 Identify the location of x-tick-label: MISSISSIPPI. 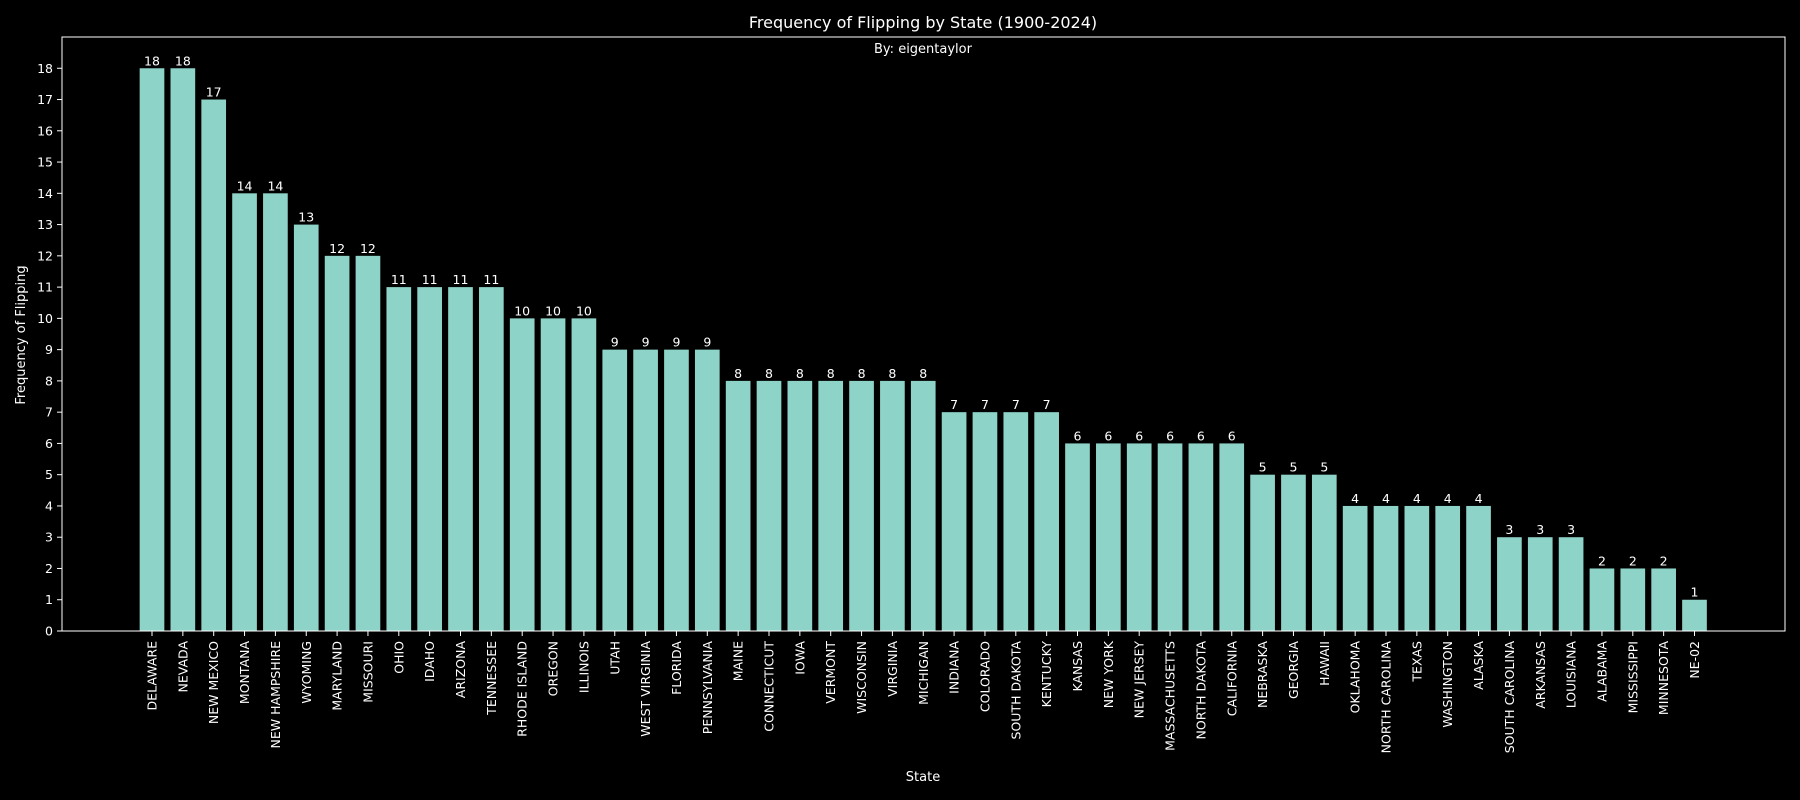
(1632, 677).